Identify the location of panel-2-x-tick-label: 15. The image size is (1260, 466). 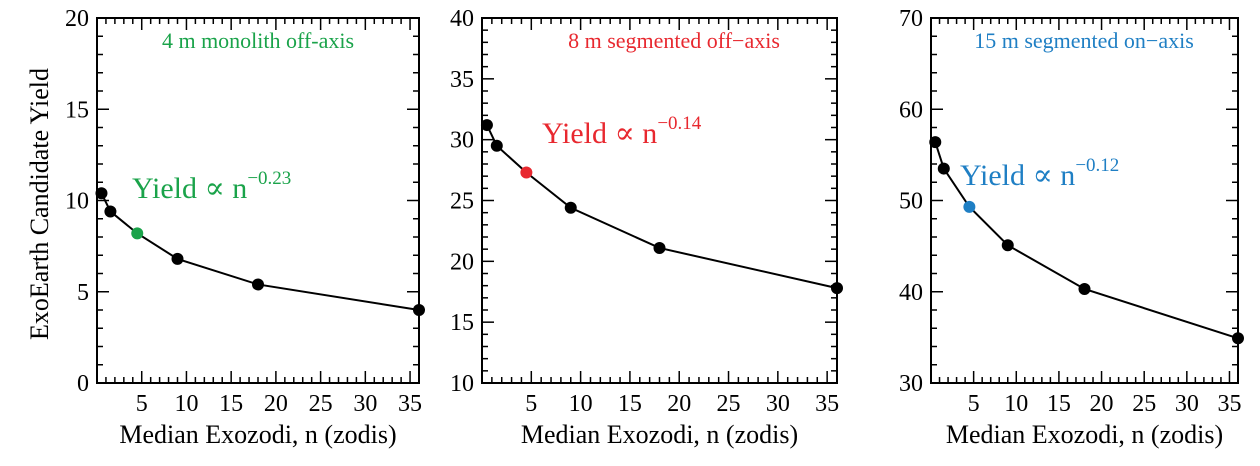
(630, 404).